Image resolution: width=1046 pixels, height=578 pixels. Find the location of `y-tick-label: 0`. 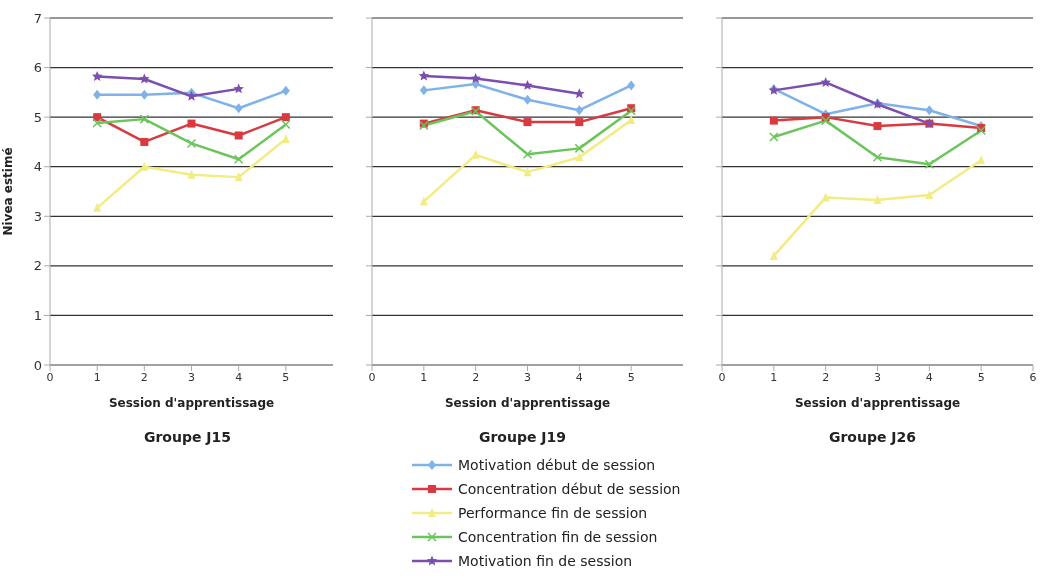

y-tick-label: 0 is located at coordinates (37, 365).